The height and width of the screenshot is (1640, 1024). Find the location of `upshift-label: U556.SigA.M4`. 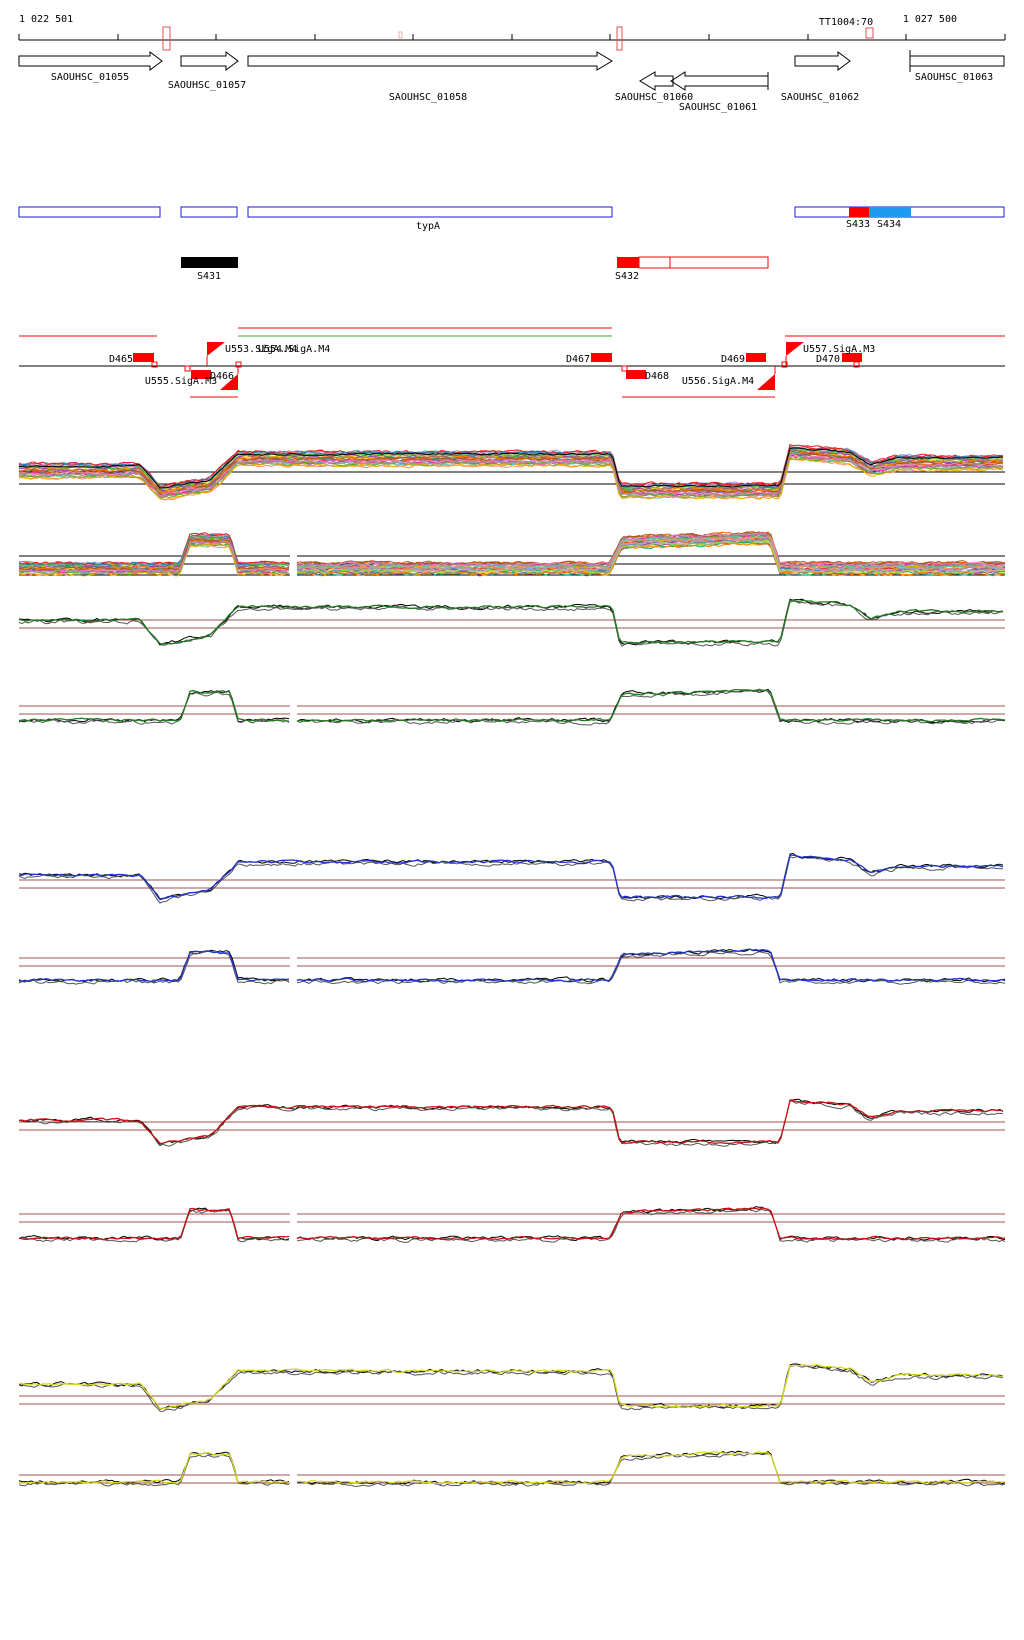

upshift-label: U556.SigA.M4 is located at coordinates (718, 381).